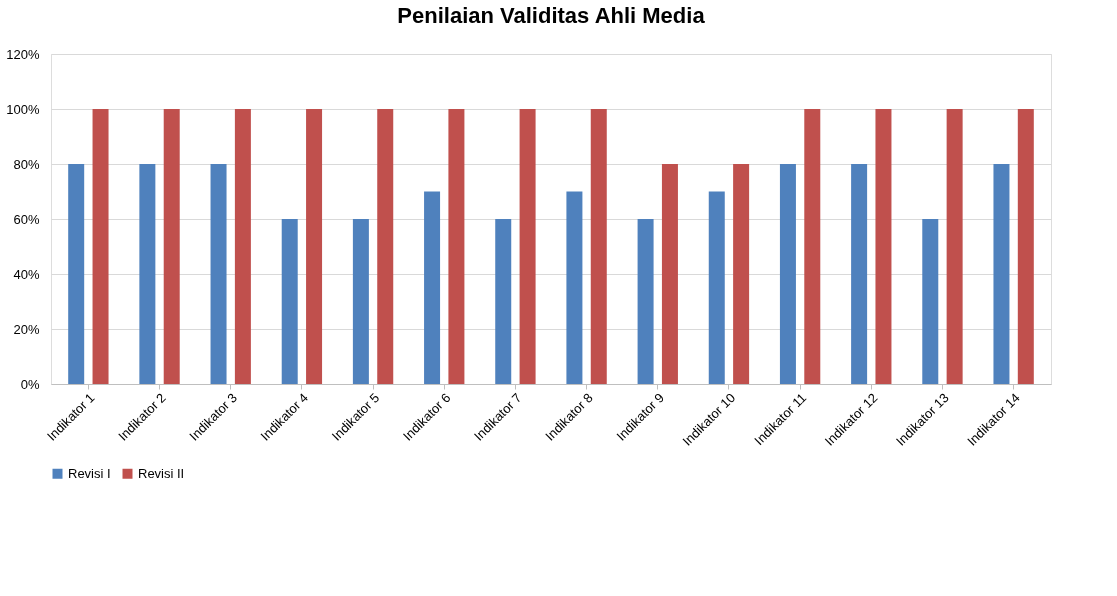  What do you see at coordinates (26, 164) in the screenshot?
I see `y-tick-label: 80%` at bounding box center [26, 164].